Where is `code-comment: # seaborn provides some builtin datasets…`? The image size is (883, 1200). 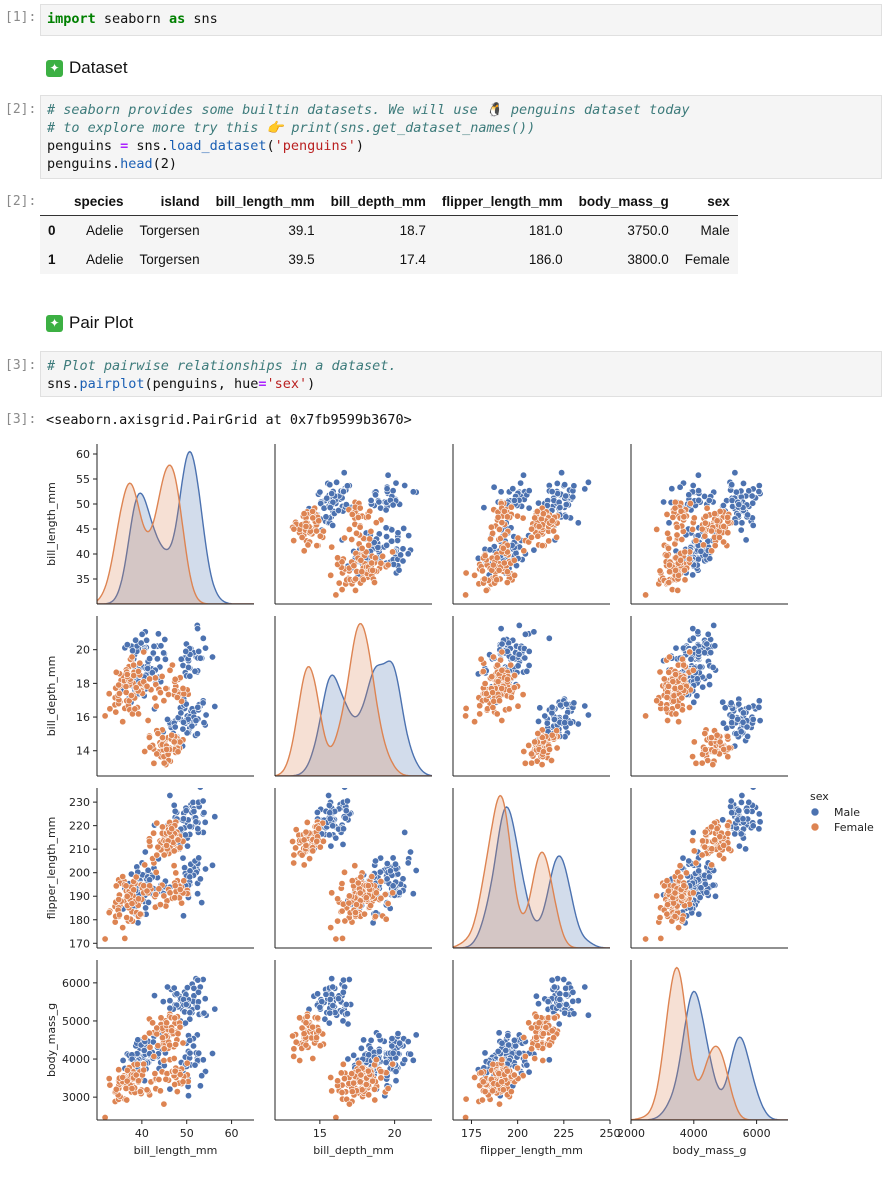 code-comment: # seaborn provides some builtin datasets… is located at coordinates (368, 110).